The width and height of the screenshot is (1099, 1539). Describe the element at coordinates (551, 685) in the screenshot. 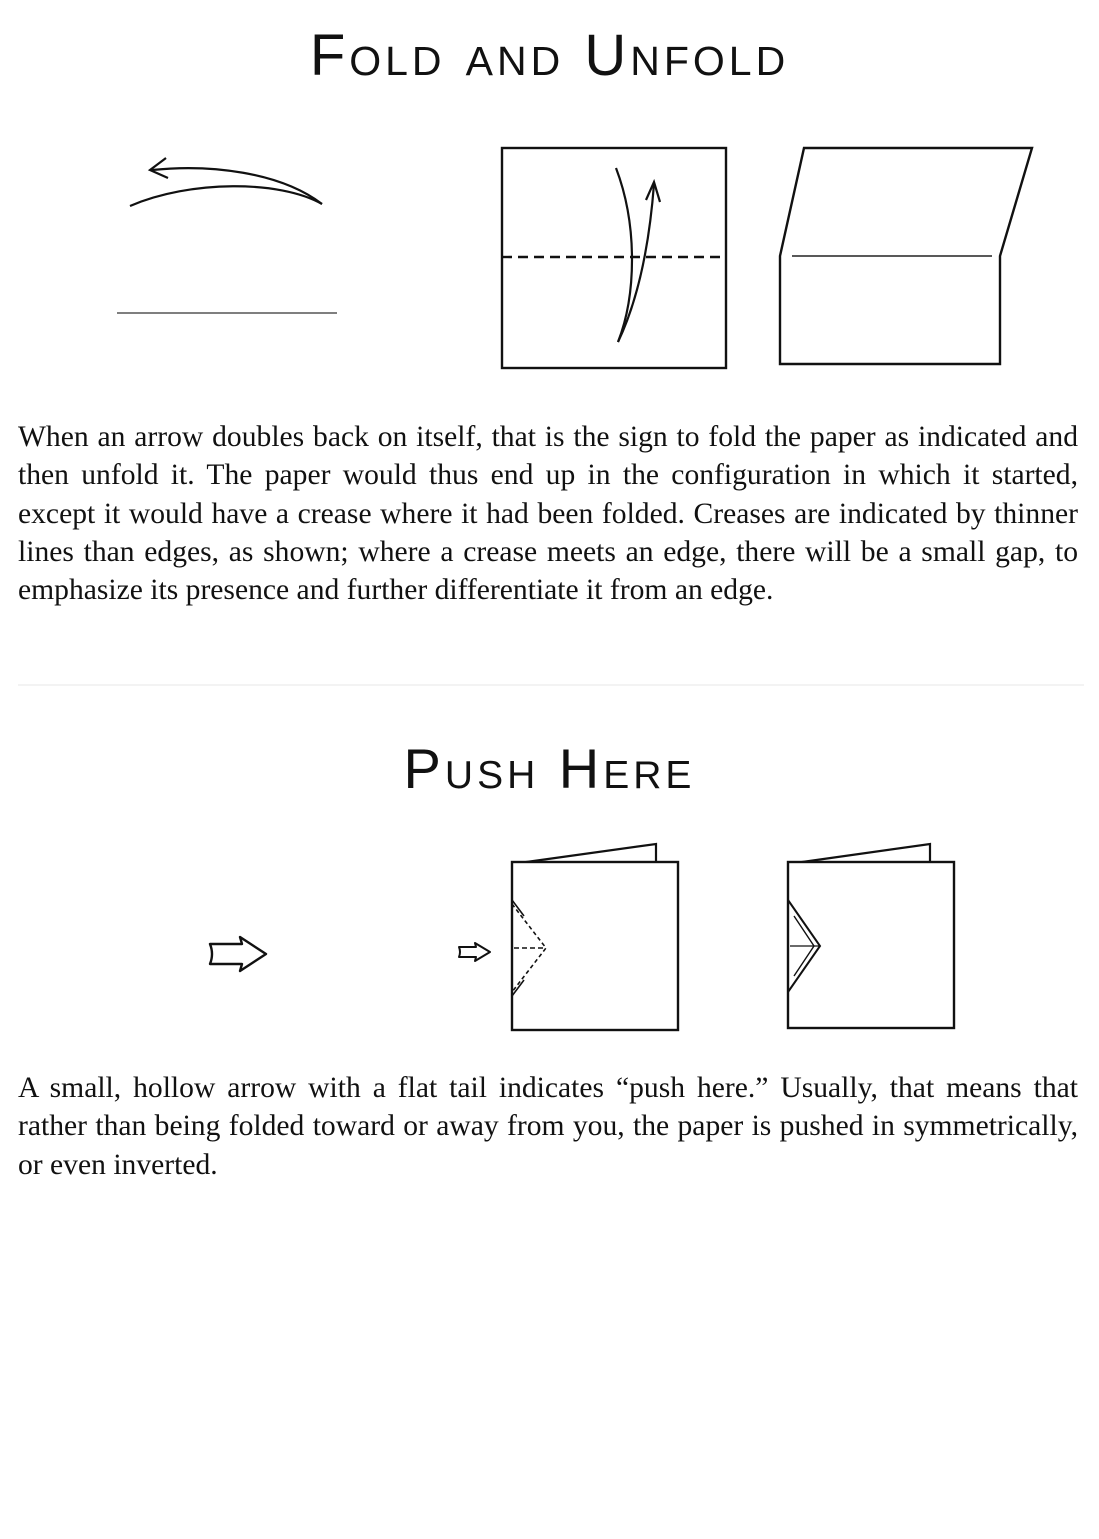

I see `section-divider` at that location.